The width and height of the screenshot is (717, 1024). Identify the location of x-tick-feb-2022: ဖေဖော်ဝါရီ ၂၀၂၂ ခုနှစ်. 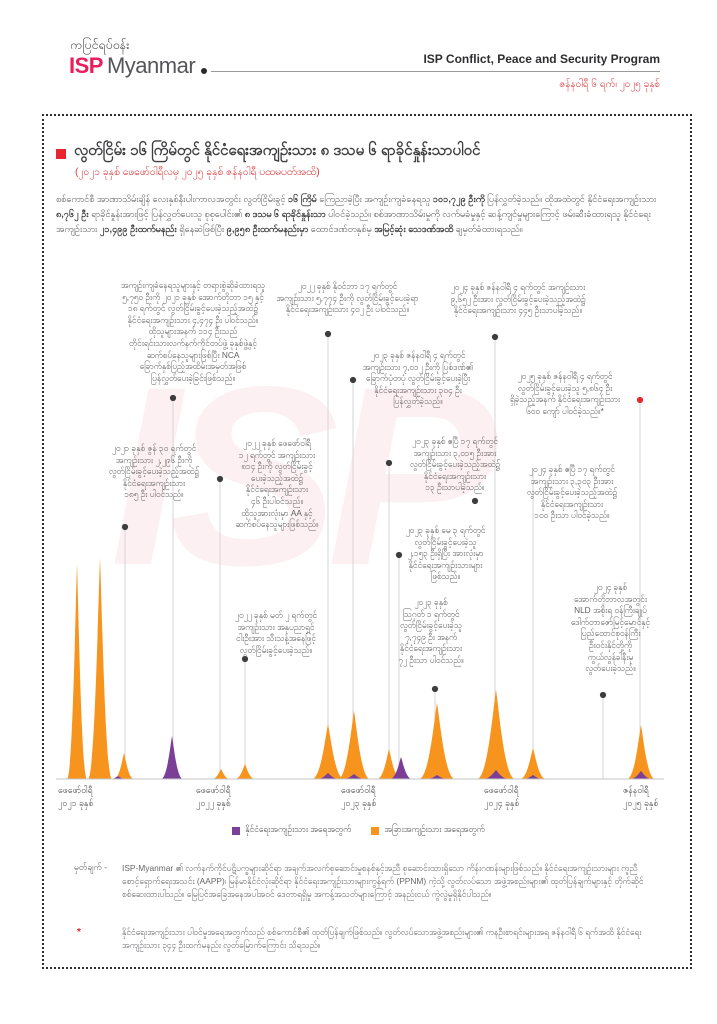
(213, 797).